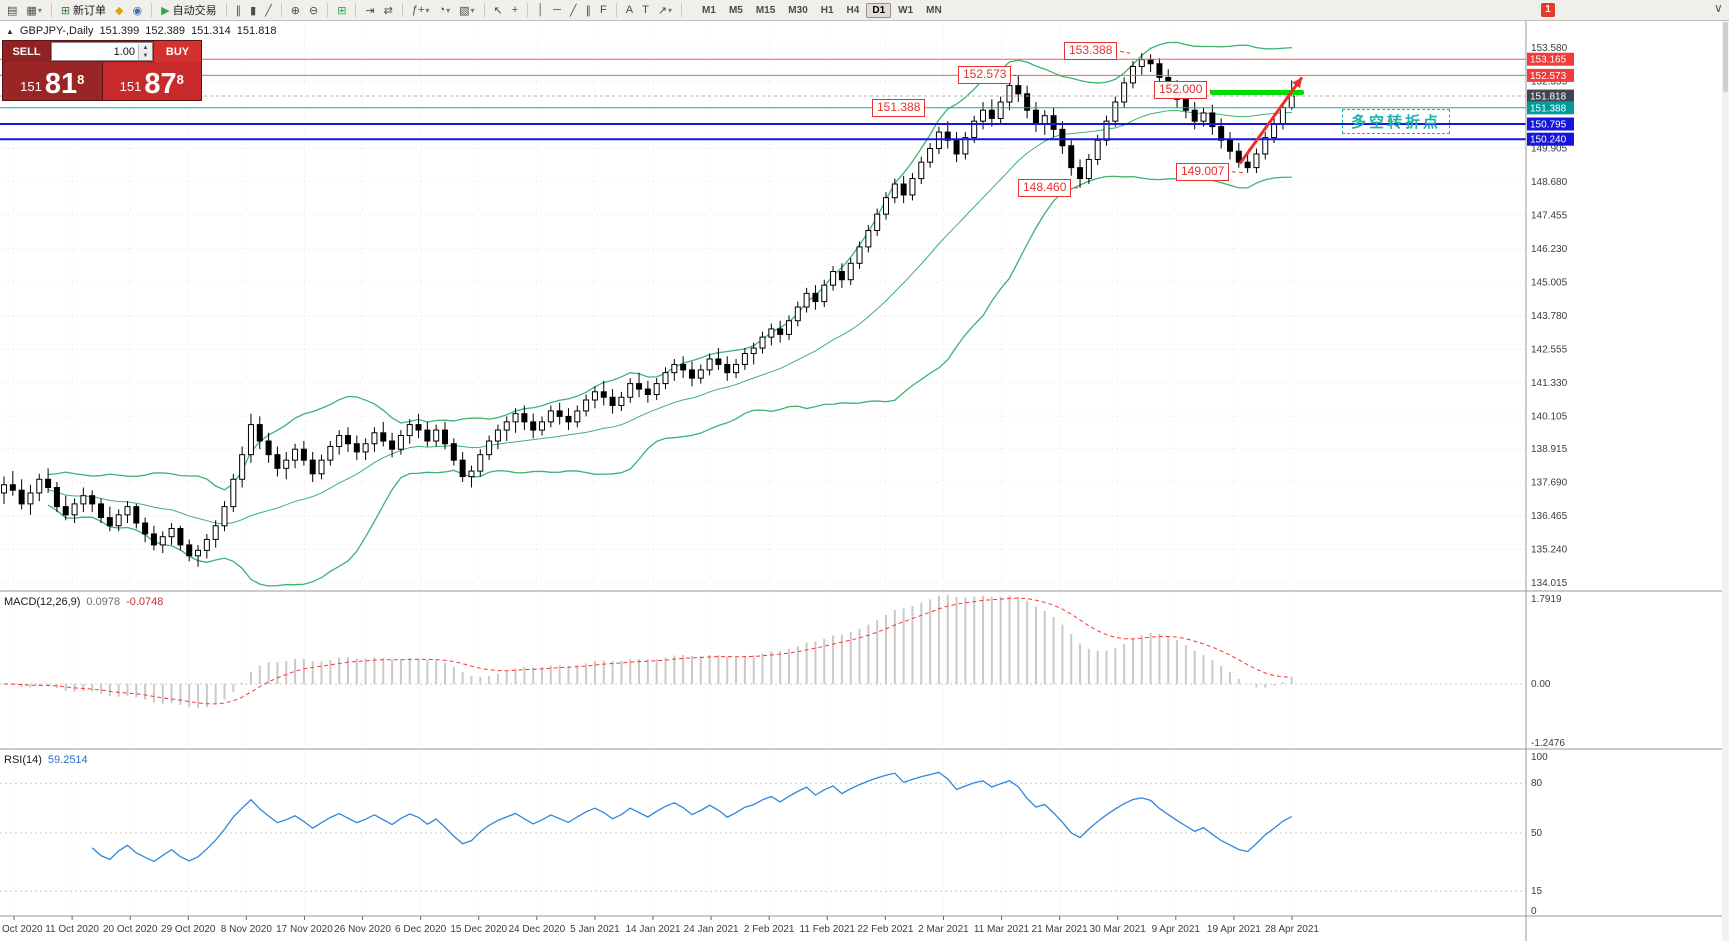 This screenshot has height=941, width=1729. I want to click on metaeditor-icon: ◆, so click(119, 10).